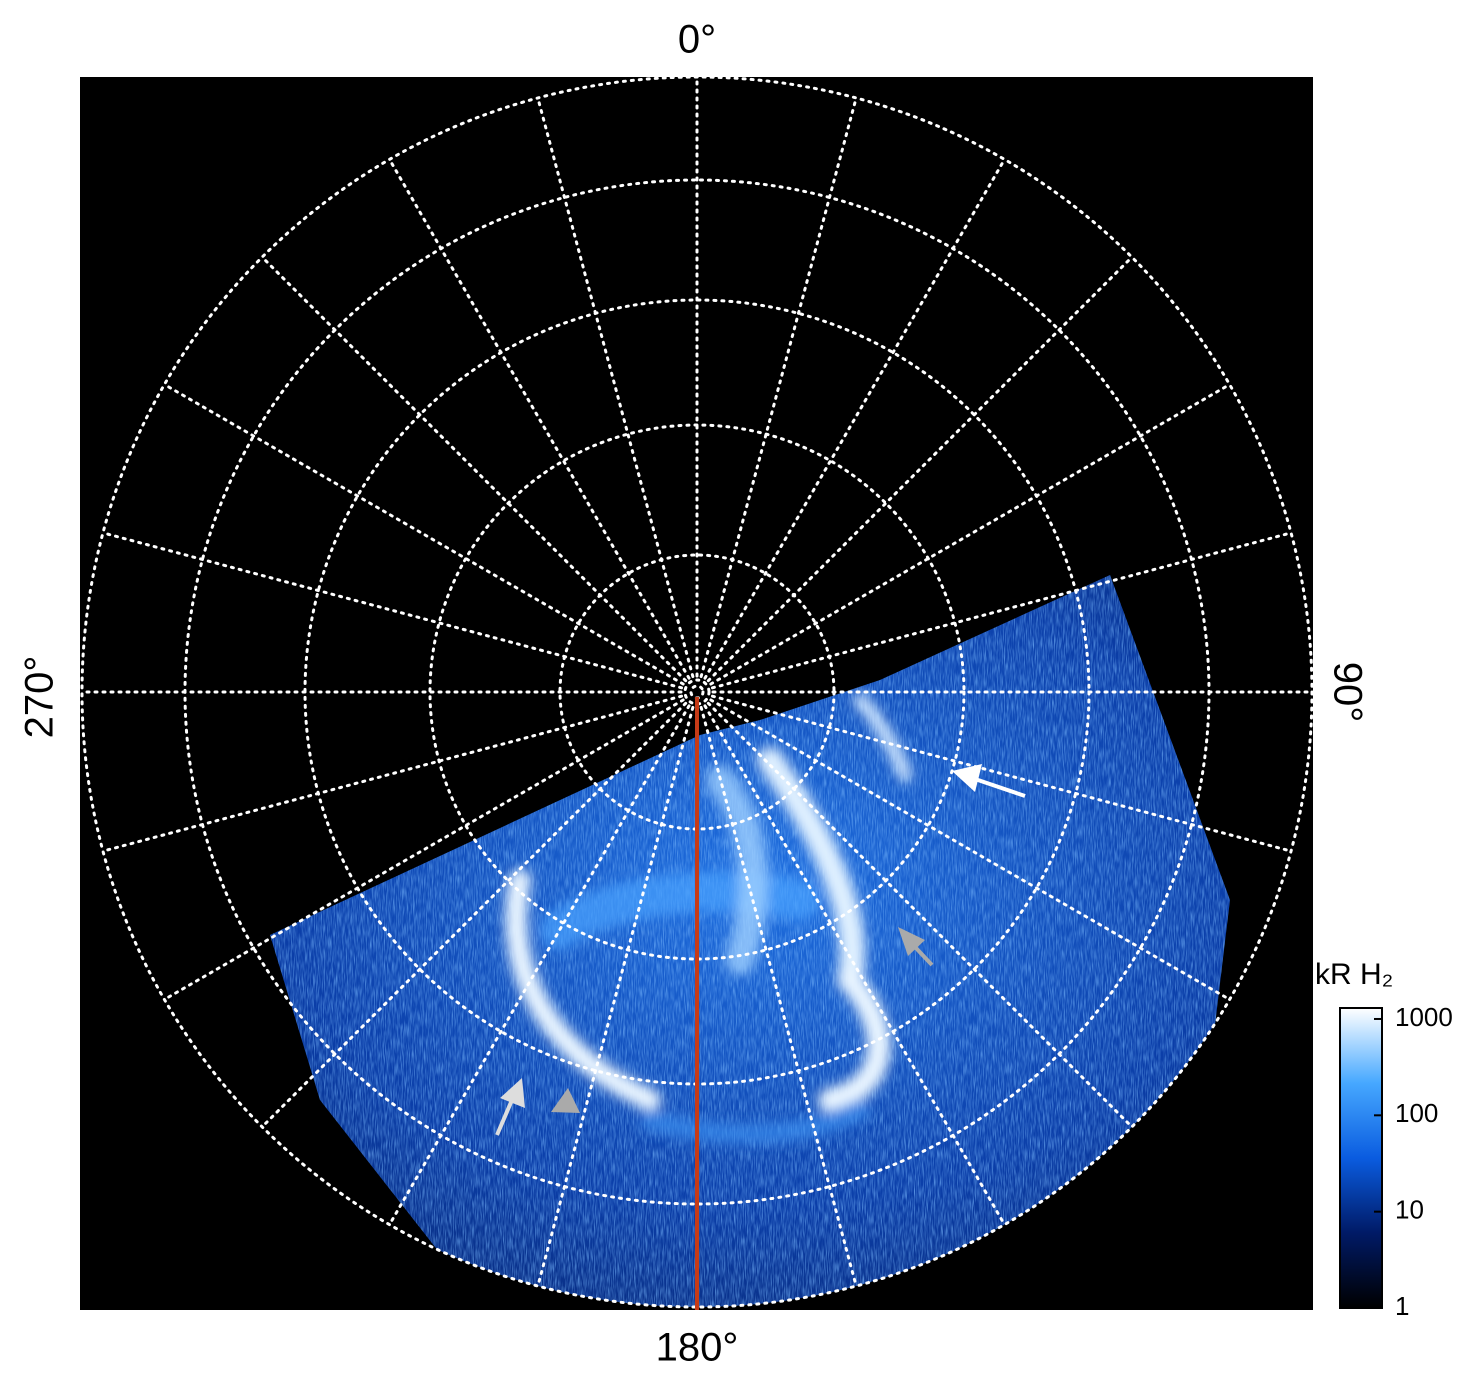  What do you see at coordinates (697, 40) in the screenshot?
I see `angle-label: 0°` at bounding box center [697, 40].